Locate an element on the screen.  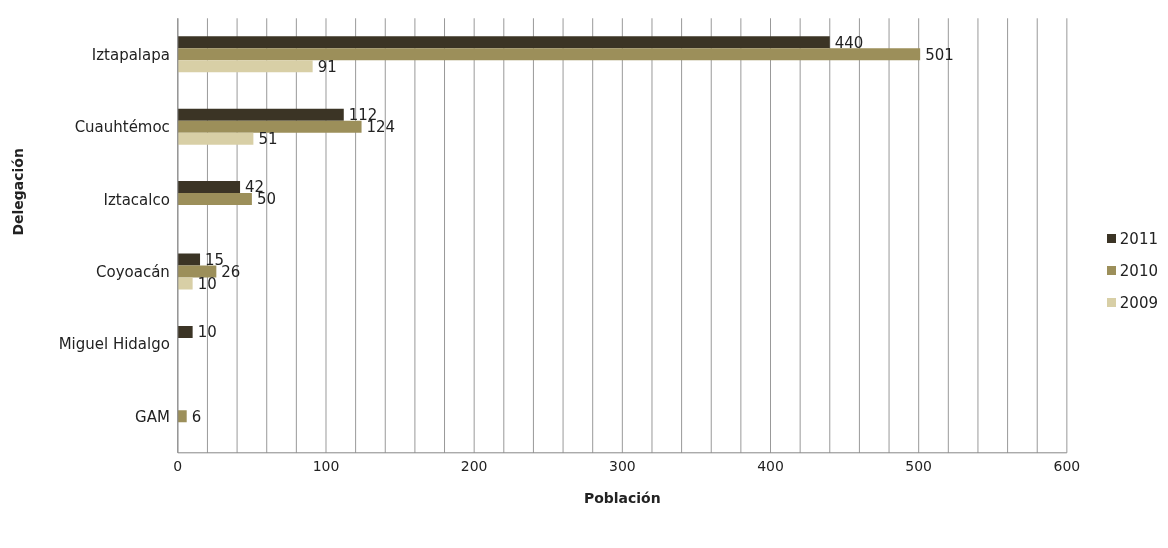
x-tick-label: 600 is located at coordinates (1067, 465).